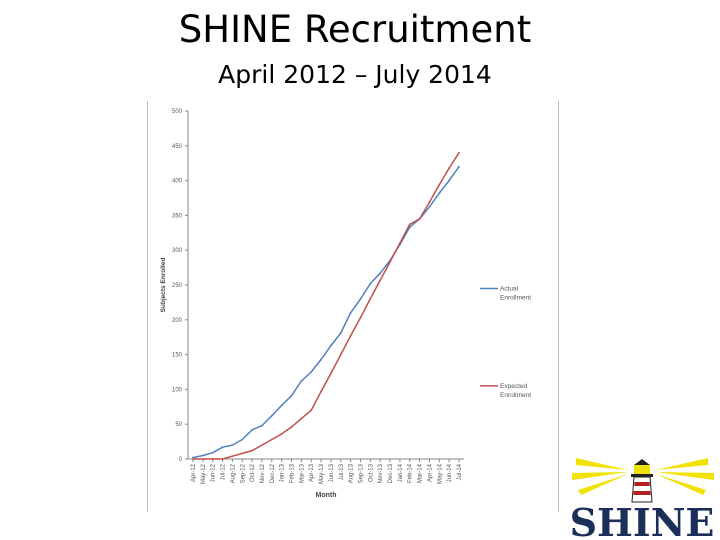  Describe the element at coordinates (322, 473) in the screenshot. I see `x-tick-label: May-13` at that location.